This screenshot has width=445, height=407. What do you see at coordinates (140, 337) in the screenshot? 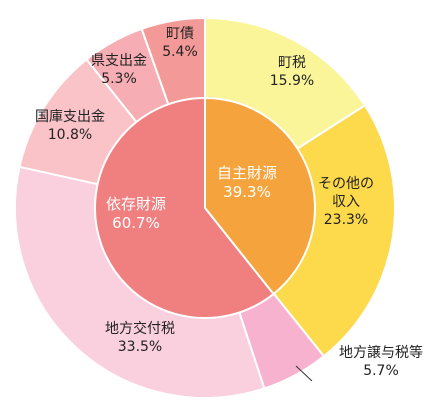
I see `outer-label-3: 地方交付税 33.5%` at bounding box center [140, 337].